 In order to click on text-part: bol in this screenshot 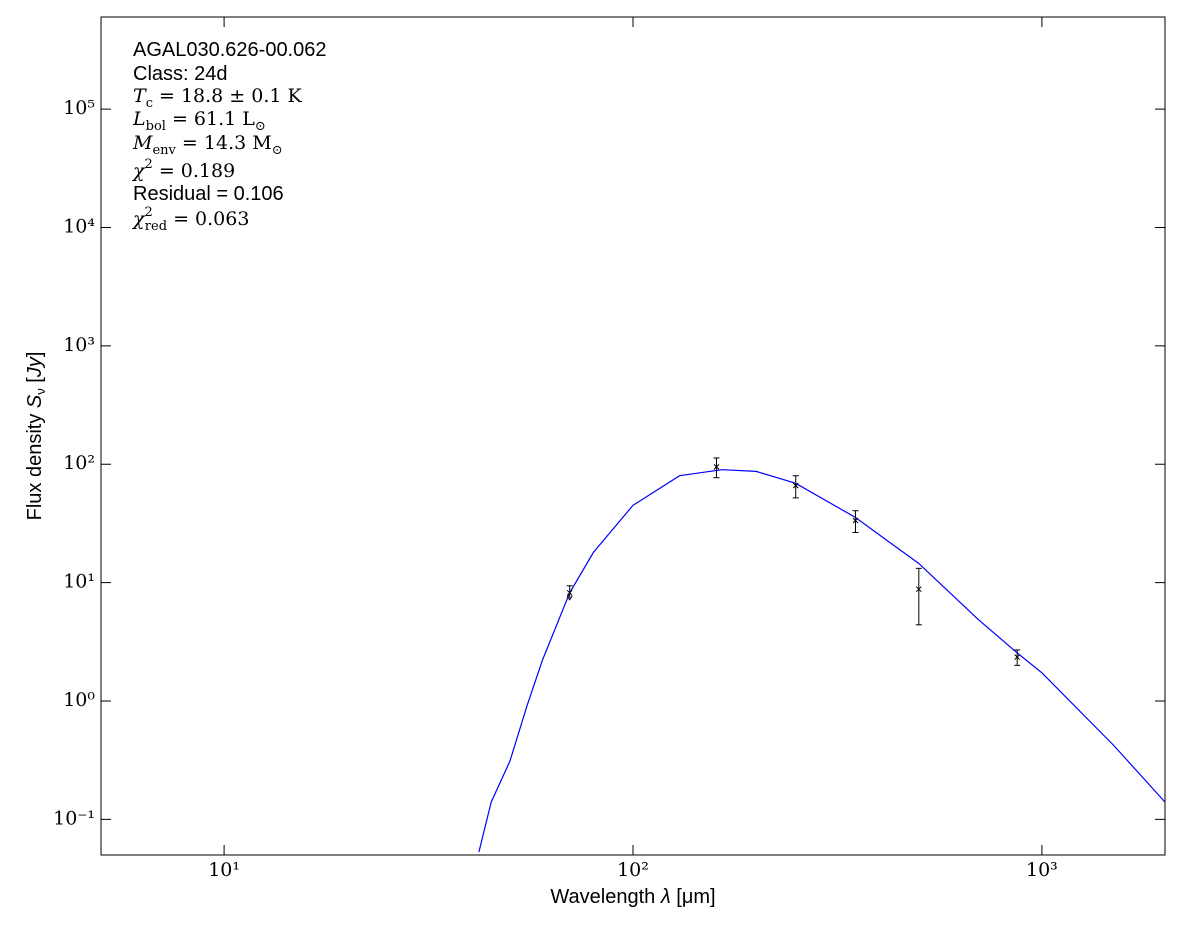, I will do `click(156, 126)`.